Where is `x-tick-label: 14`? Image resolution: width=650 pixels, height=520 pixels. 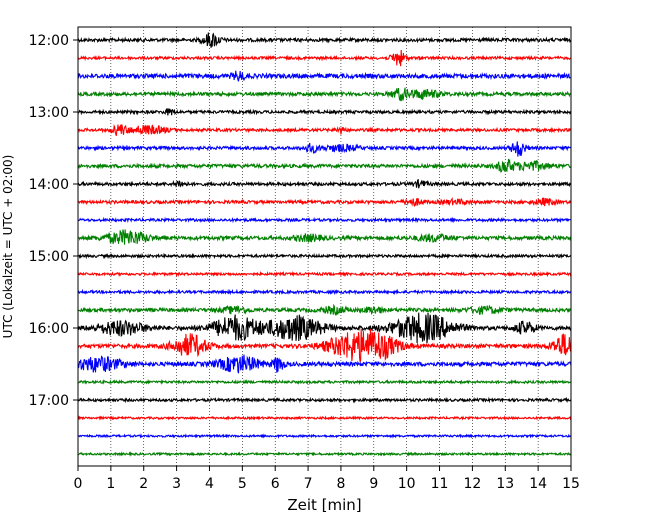
x-tick-label: 14 is located at coordinates (538, 484).